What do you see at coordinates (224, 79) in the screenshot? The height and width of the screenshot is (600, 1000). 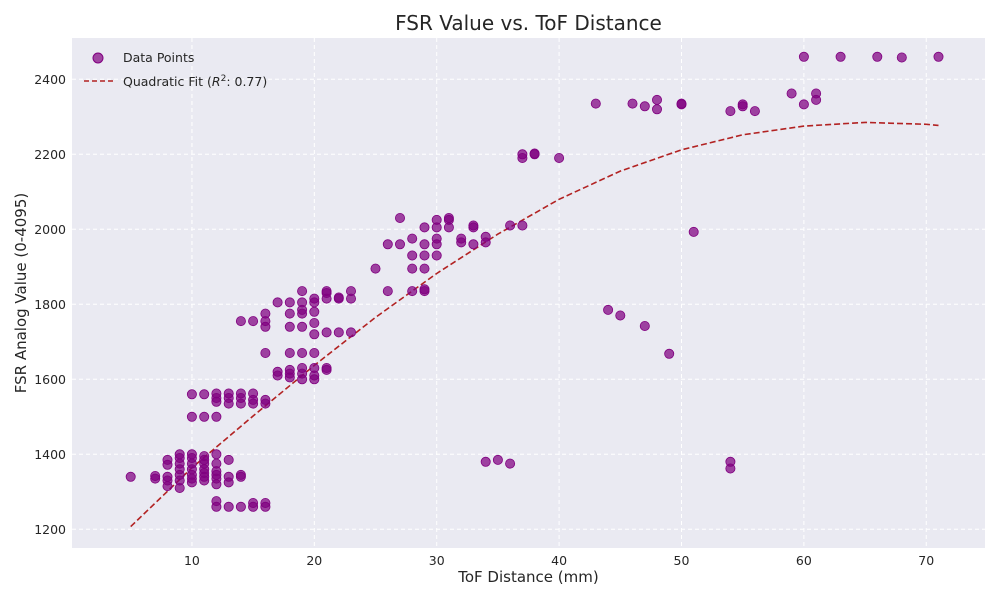 I see `legend-fit-superscript: 2` at bounding box center [224, 79].